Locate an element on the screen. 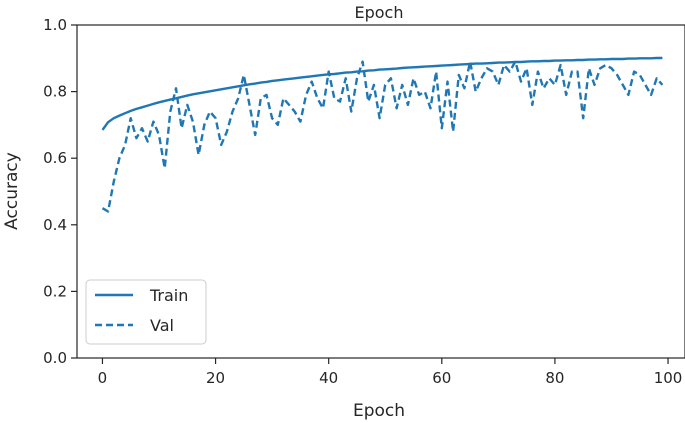 The width and height of the screenshot is (685, 423). legend-val-label: Val is located at coordinates (162, 325).